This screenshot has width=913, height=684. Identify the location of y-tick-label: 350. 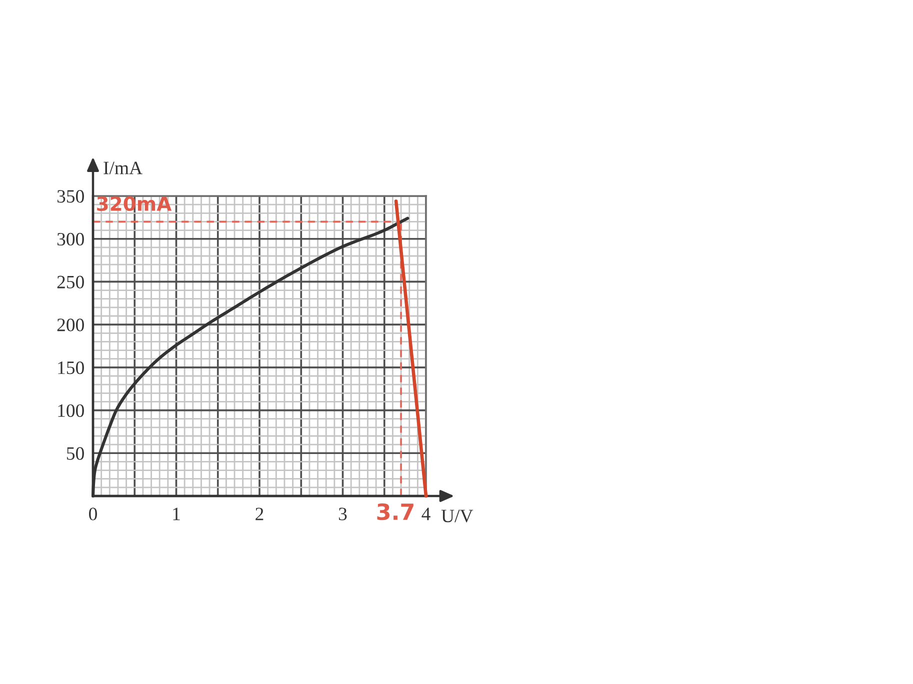
(70, 196).